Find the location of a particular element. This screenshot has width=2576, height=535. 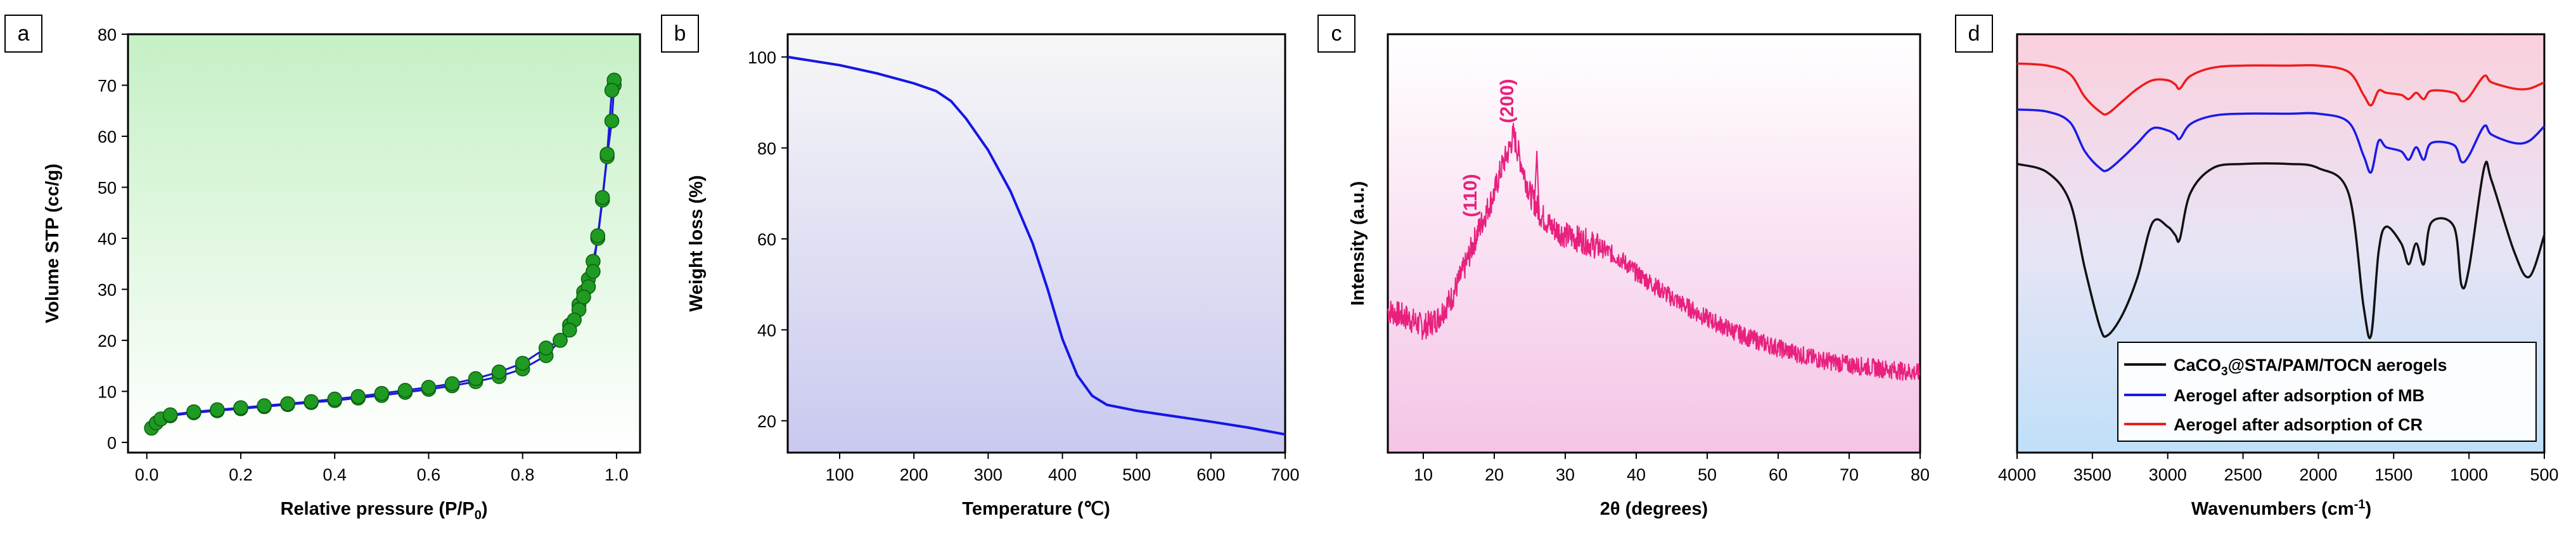

panel-b-label: b is located at coordinates (680, 34).